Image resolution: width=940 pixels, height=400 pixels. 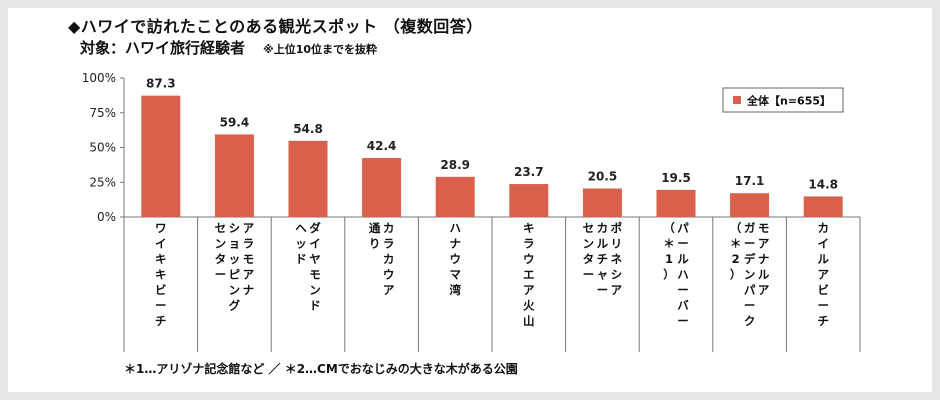 What do you see at coordinates (603, 177) in the screenshot?
I see `data-label: 20.5` at bounding box center [603, 177].